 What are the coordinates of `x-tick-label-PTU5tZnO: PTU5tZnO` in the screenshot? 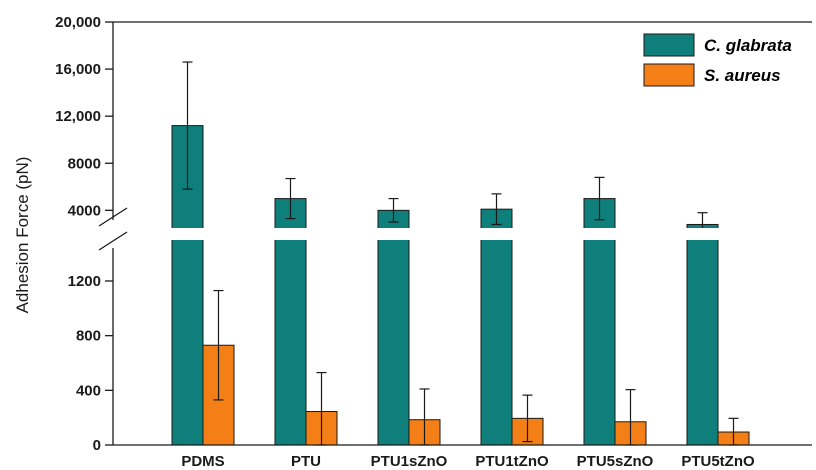 It's located at (718, 461).